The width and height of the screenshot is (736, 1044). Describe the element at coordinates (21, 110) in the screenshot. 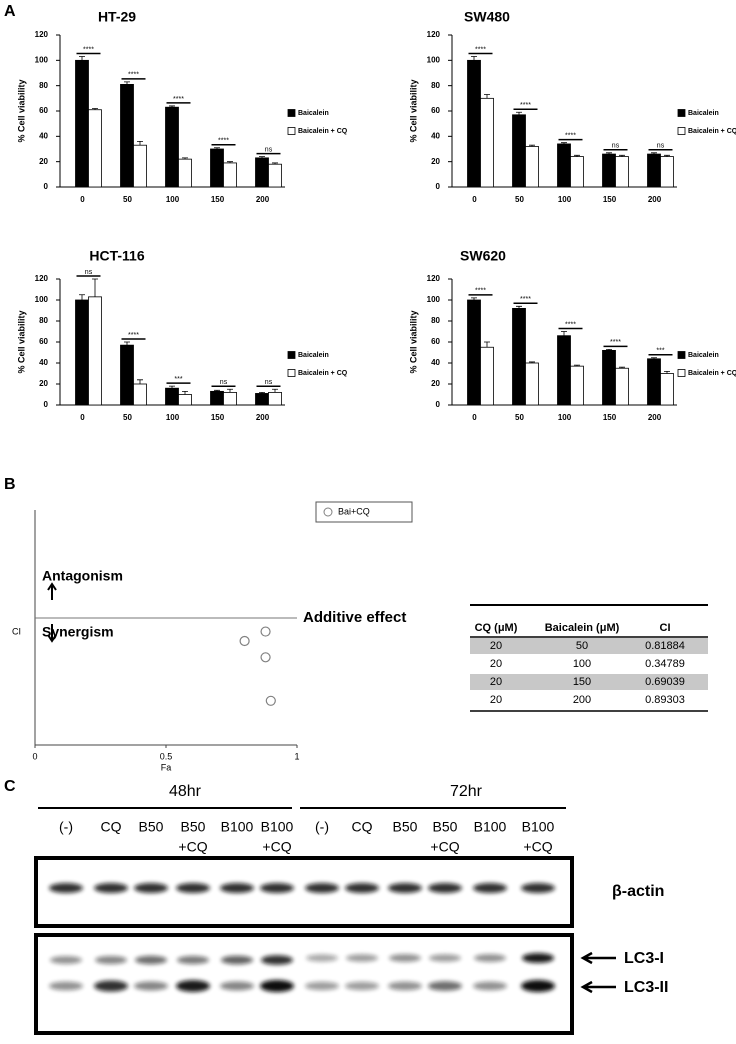

I see `y-axis-label: % Cell viability` at that location.